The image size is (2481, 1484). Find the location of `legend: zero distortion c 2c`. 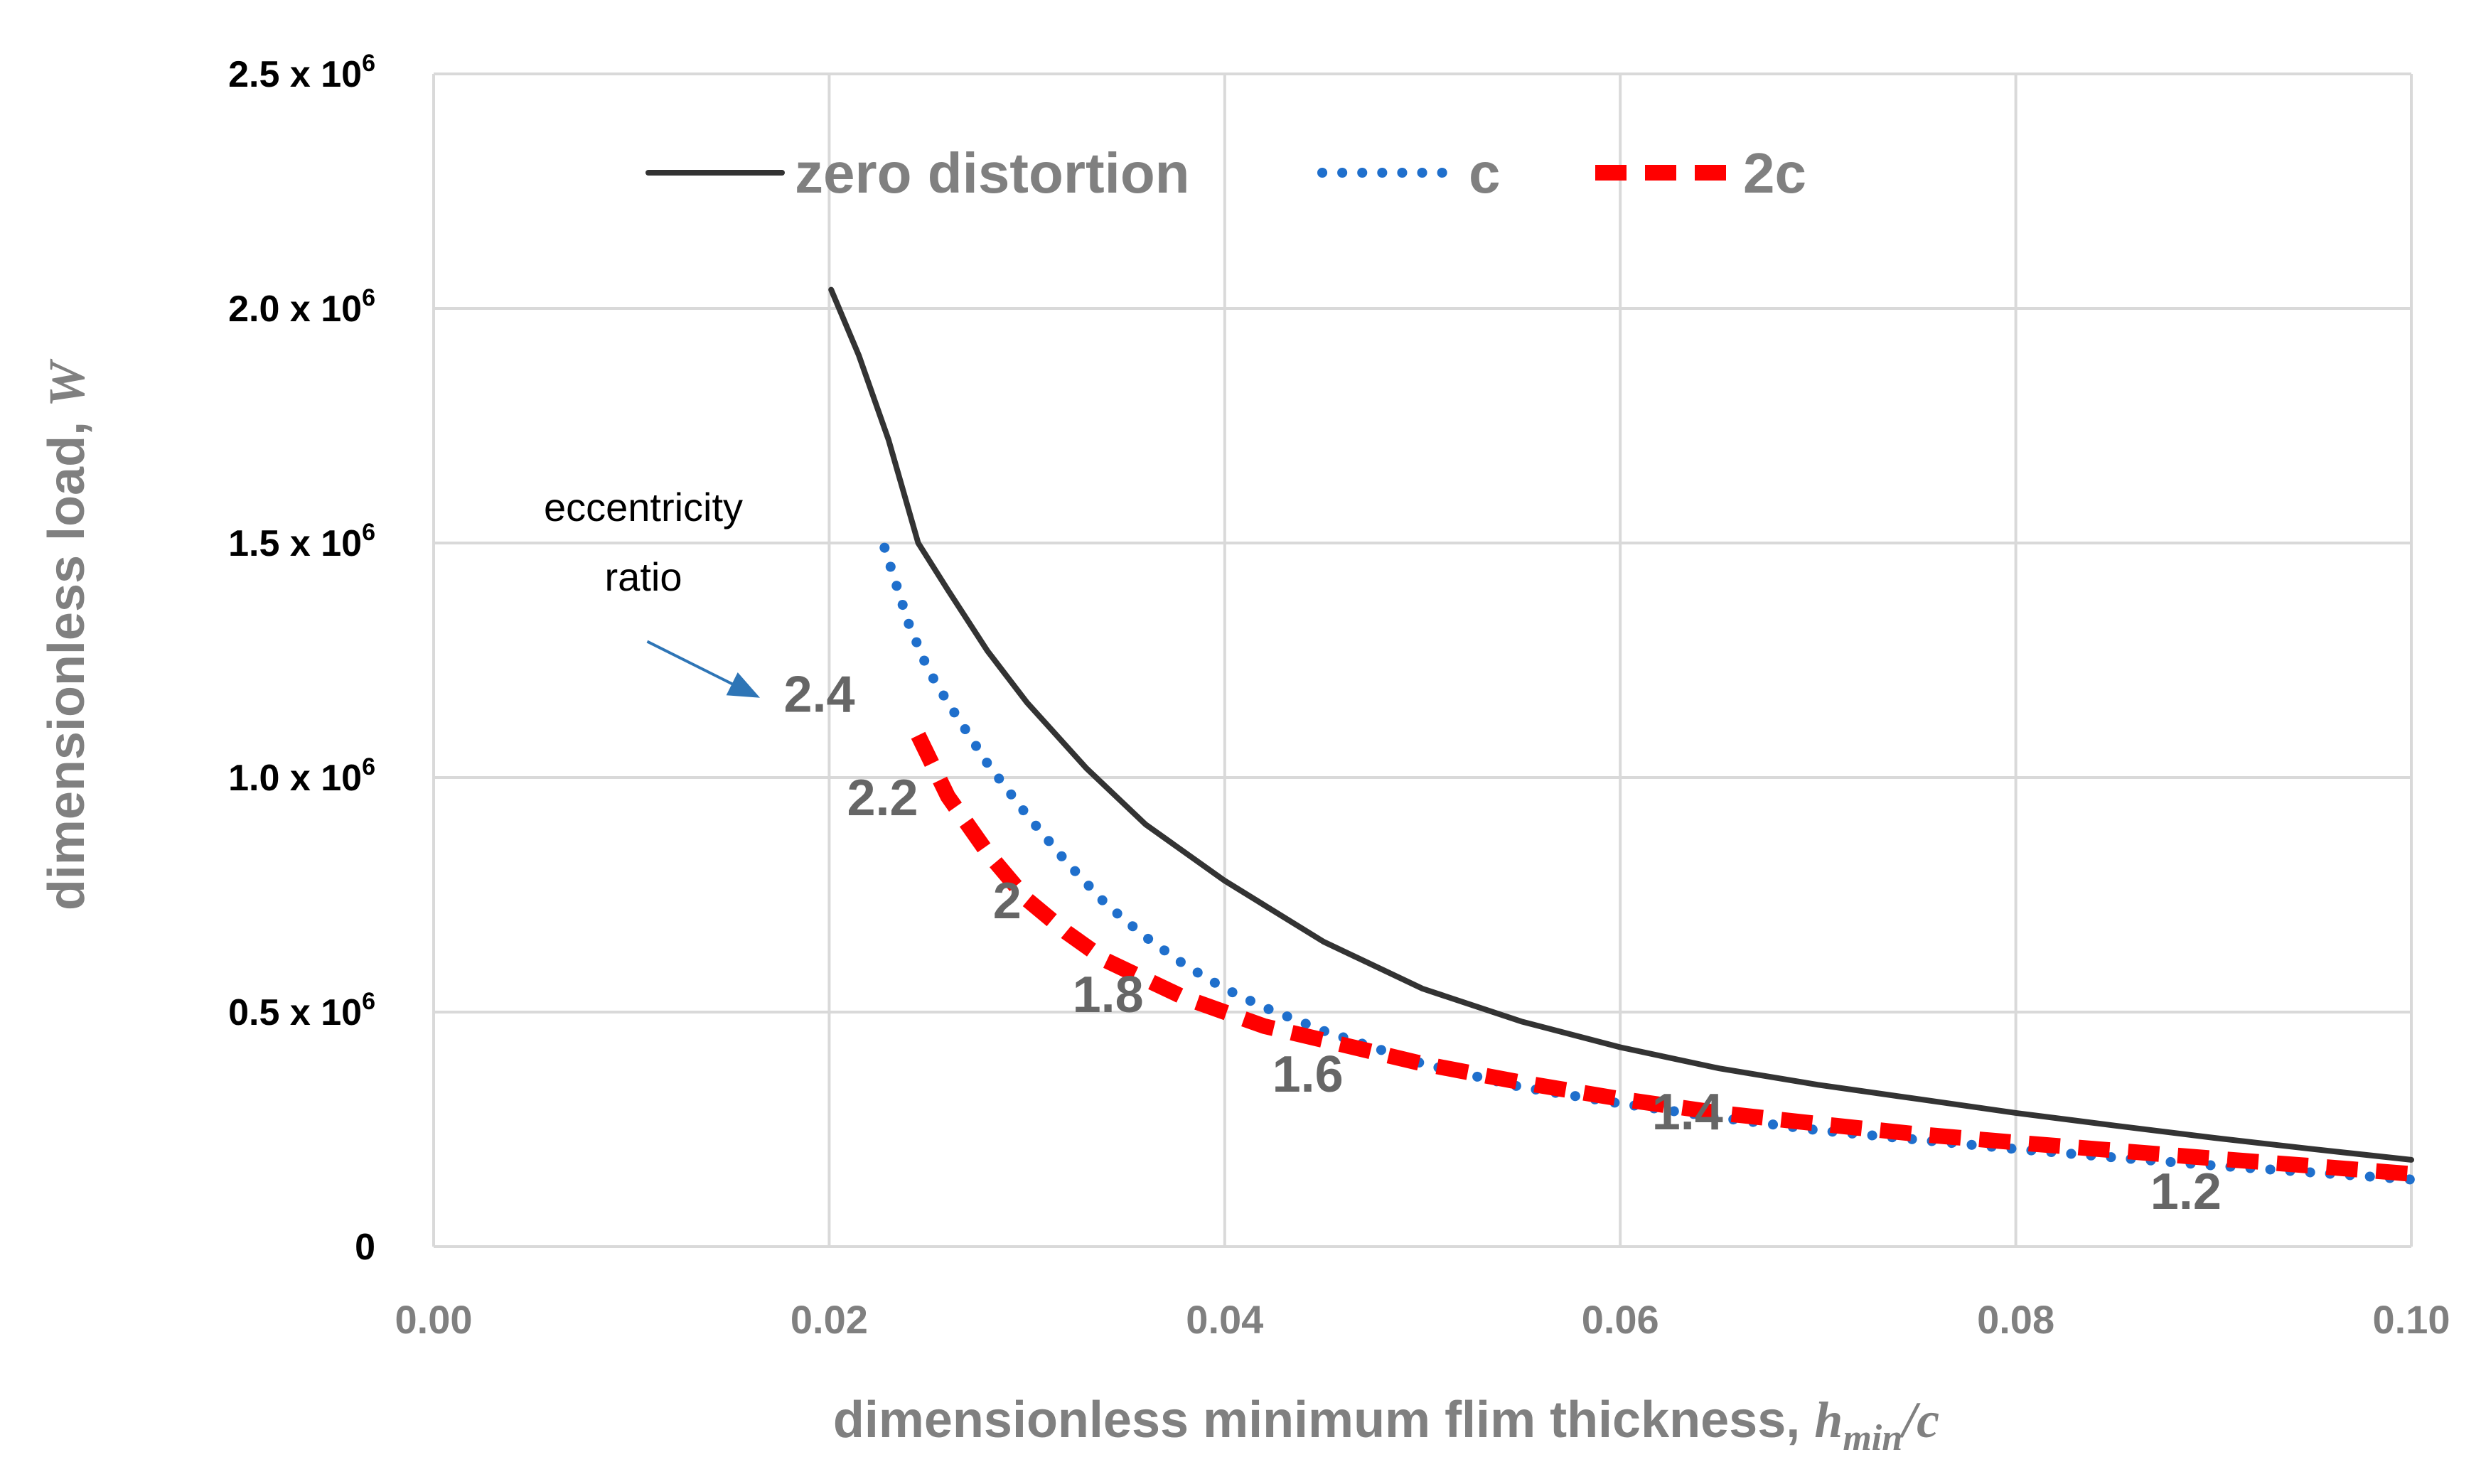

legend: zero distortion c 2c is located at coordinates (1225, 173).